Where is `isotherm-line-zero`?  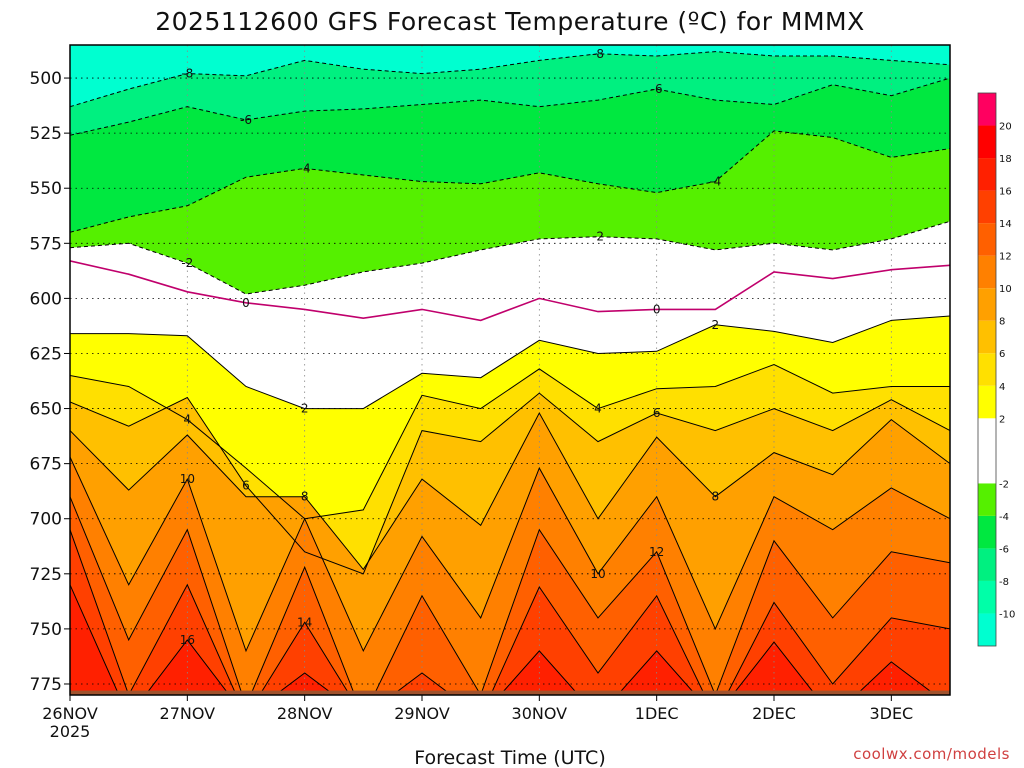 isotherm-line-zero is located at coordinates (510, 291).